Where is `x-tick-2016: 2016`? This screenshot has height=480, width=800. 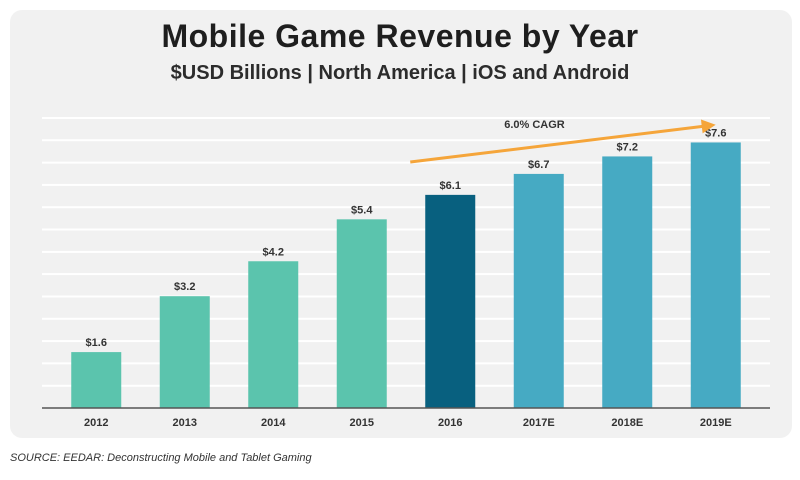
x-tick-2016: 2016 is located at coordinates (450, 423).